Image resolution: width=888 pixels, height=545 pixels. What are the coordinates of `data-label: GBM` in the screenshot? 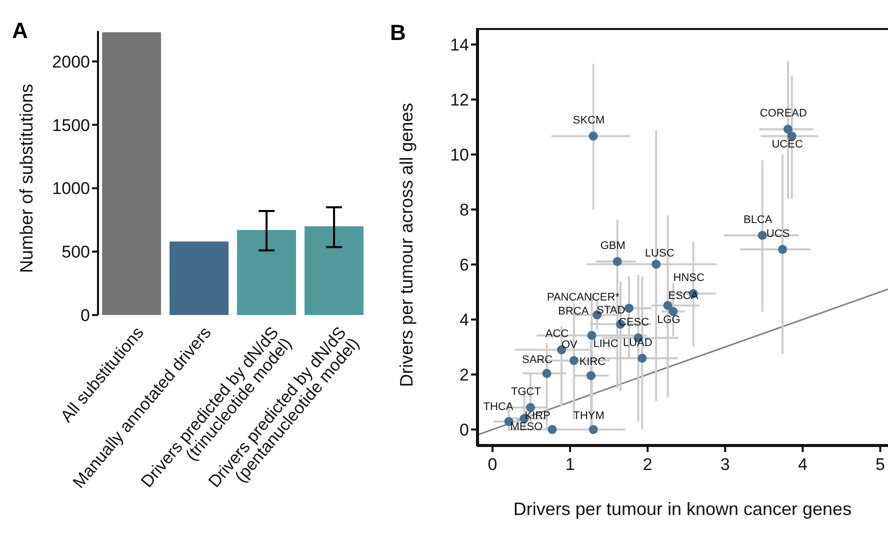 It's located at (613, 246).